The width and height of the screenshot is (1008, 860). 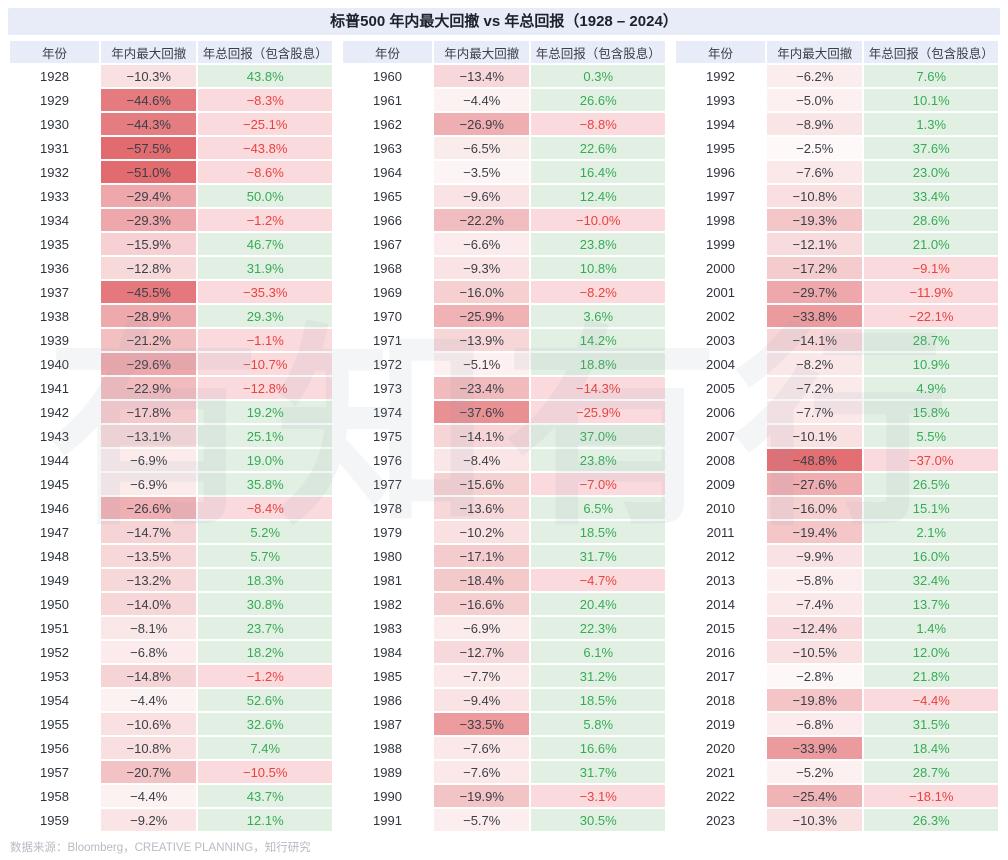 I want to click on year-cell: 1992, so click(x=721, y=76).